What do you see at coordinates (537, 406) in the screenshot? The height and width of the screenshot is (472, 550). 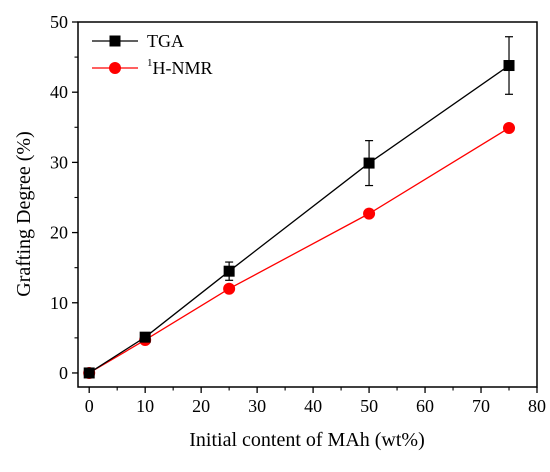 I see `x-tick-label-8: 80` at bounding box center [537, 406].